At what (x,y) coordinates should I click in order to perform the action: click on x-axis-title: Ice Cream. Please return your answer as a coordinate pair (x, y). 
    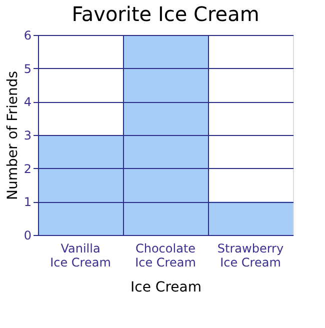
    Looking at the image, I should click on (166, 288).